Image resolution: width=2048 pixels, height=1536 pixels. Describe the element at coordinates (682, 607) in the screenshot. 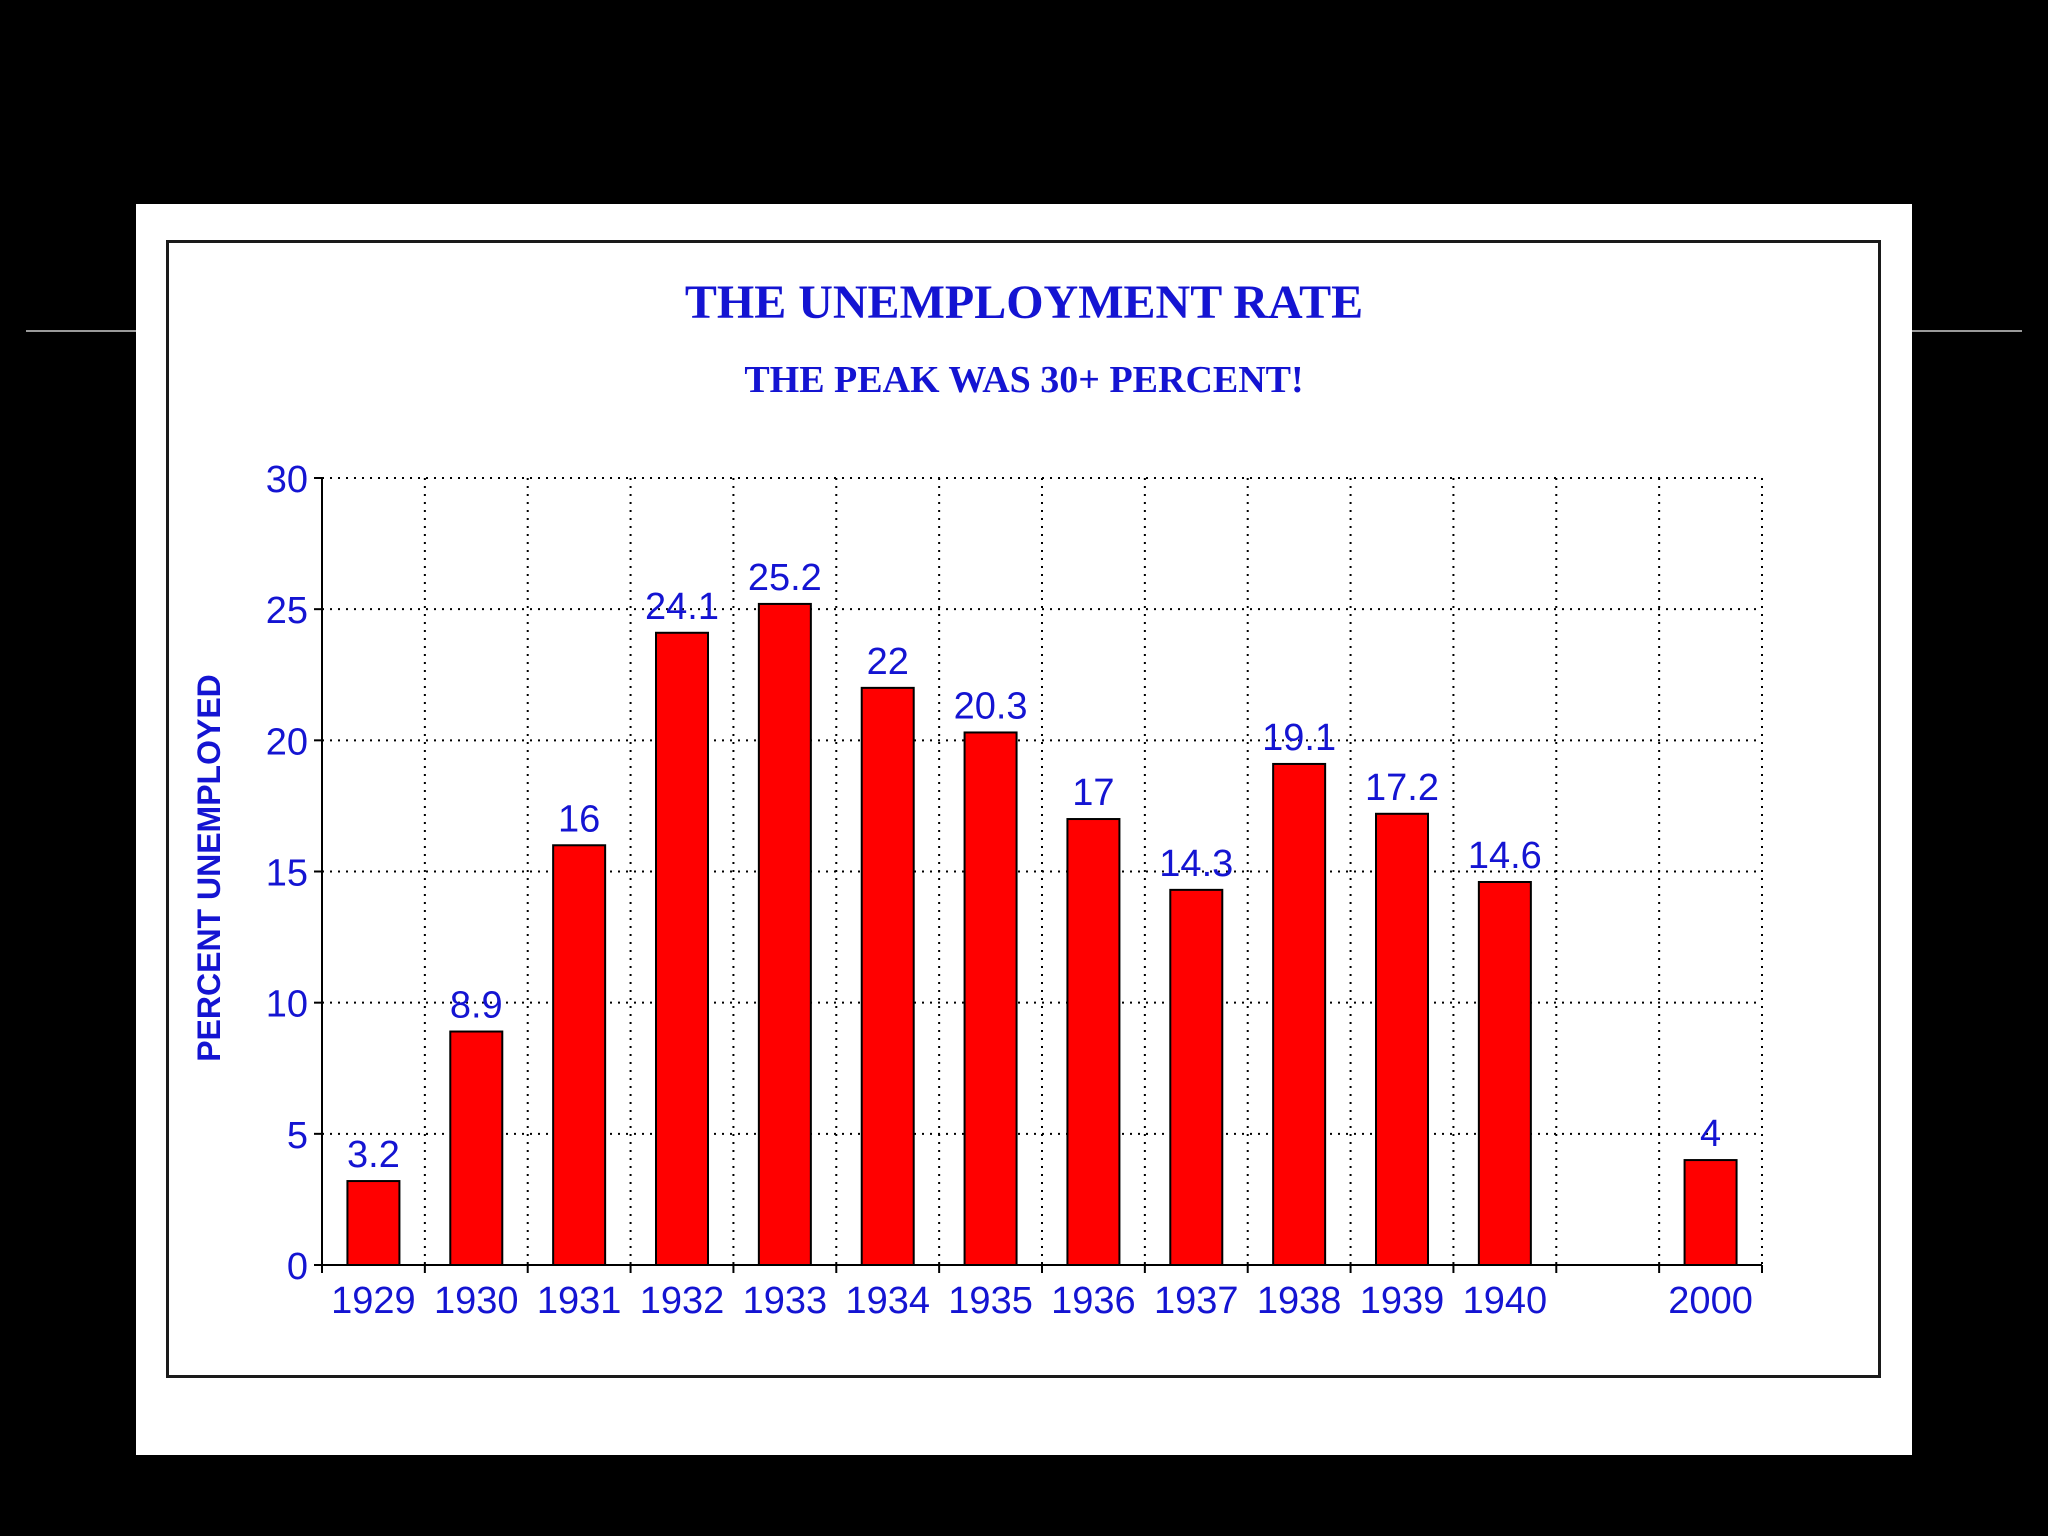

I see `data-label-1932: 24.1` at that location.